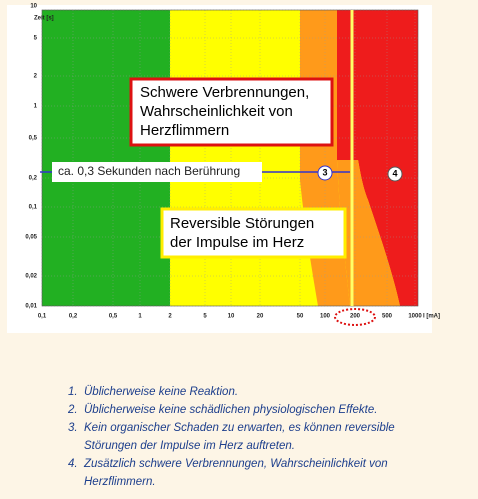  Describe the element at coordinates (415, 317) in the screenshot. I see `x-tick-label: 1000` at that location.